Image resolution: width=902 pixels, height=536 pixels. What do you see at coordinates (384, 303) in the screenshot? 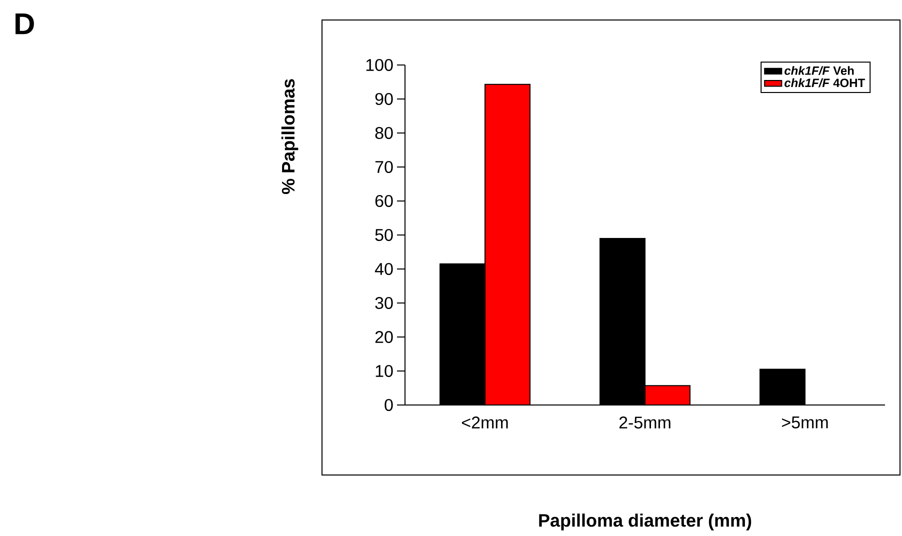
I see `y-tick-label: 30` at bounding box center [384, 303].